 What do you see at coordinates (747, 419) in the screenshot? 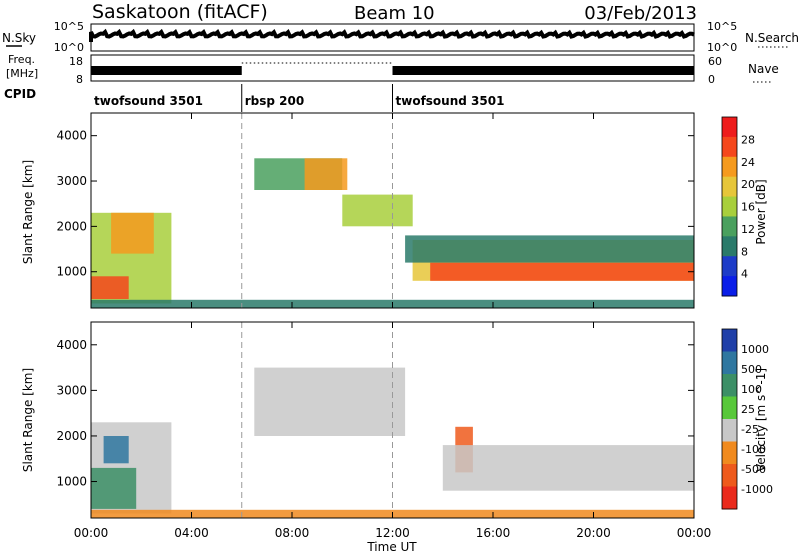
I see `velocity-colorbar: 1000 500 100 25 -25 -100 -500 -1000` at bounding box center [747, 419].